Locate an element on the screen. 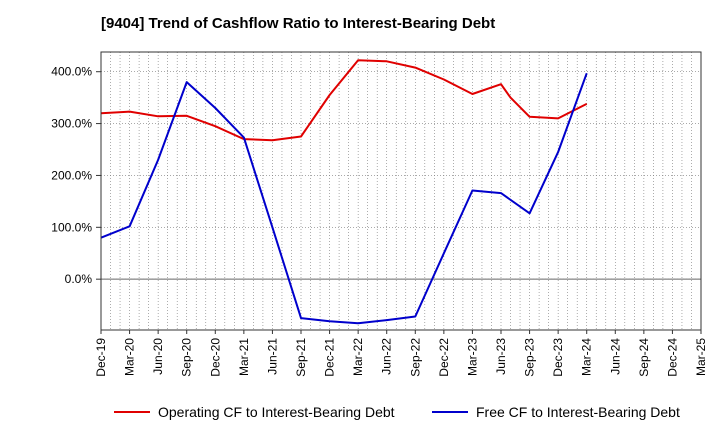 The height and width of the screenshot is (440, 720). x-tick-label: Mar-21 is located at coordinates (244, 357).